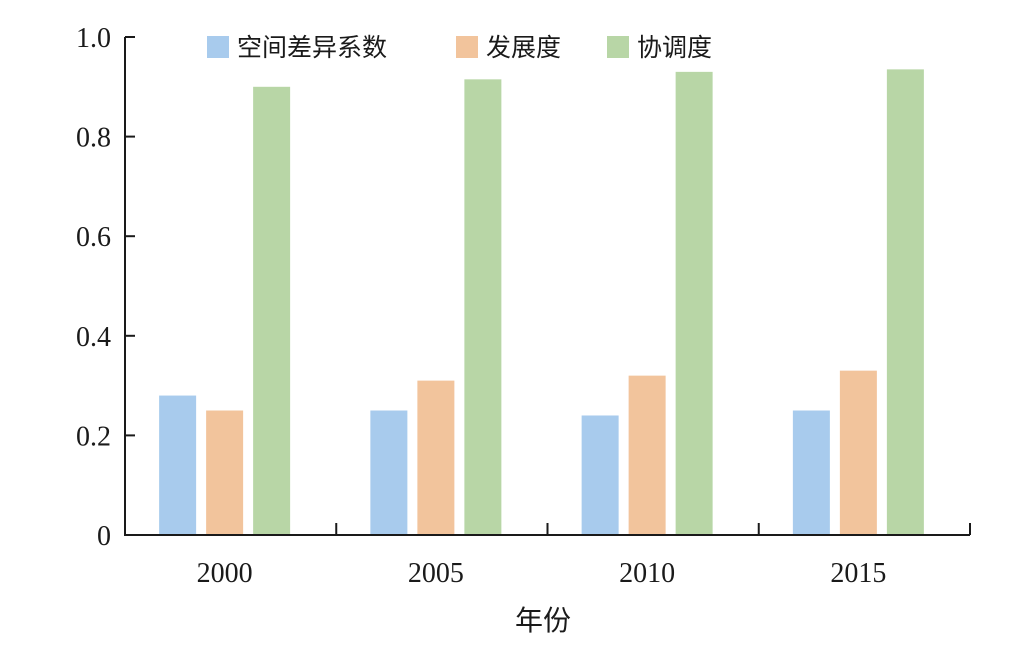  What do you see at coordinates (104, 536) in the screenshot?
I see `y-tick-label: 0` at bounding box center [104, 536].